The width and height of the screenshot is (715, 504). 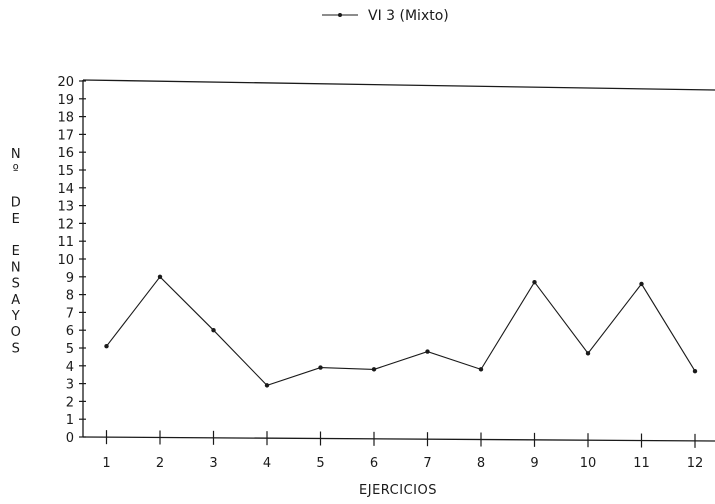 What do you see at coordinates (16, 170) in the screenshot?
I see `y-axis-label-glyph: º` at bounding box center [16, 170].